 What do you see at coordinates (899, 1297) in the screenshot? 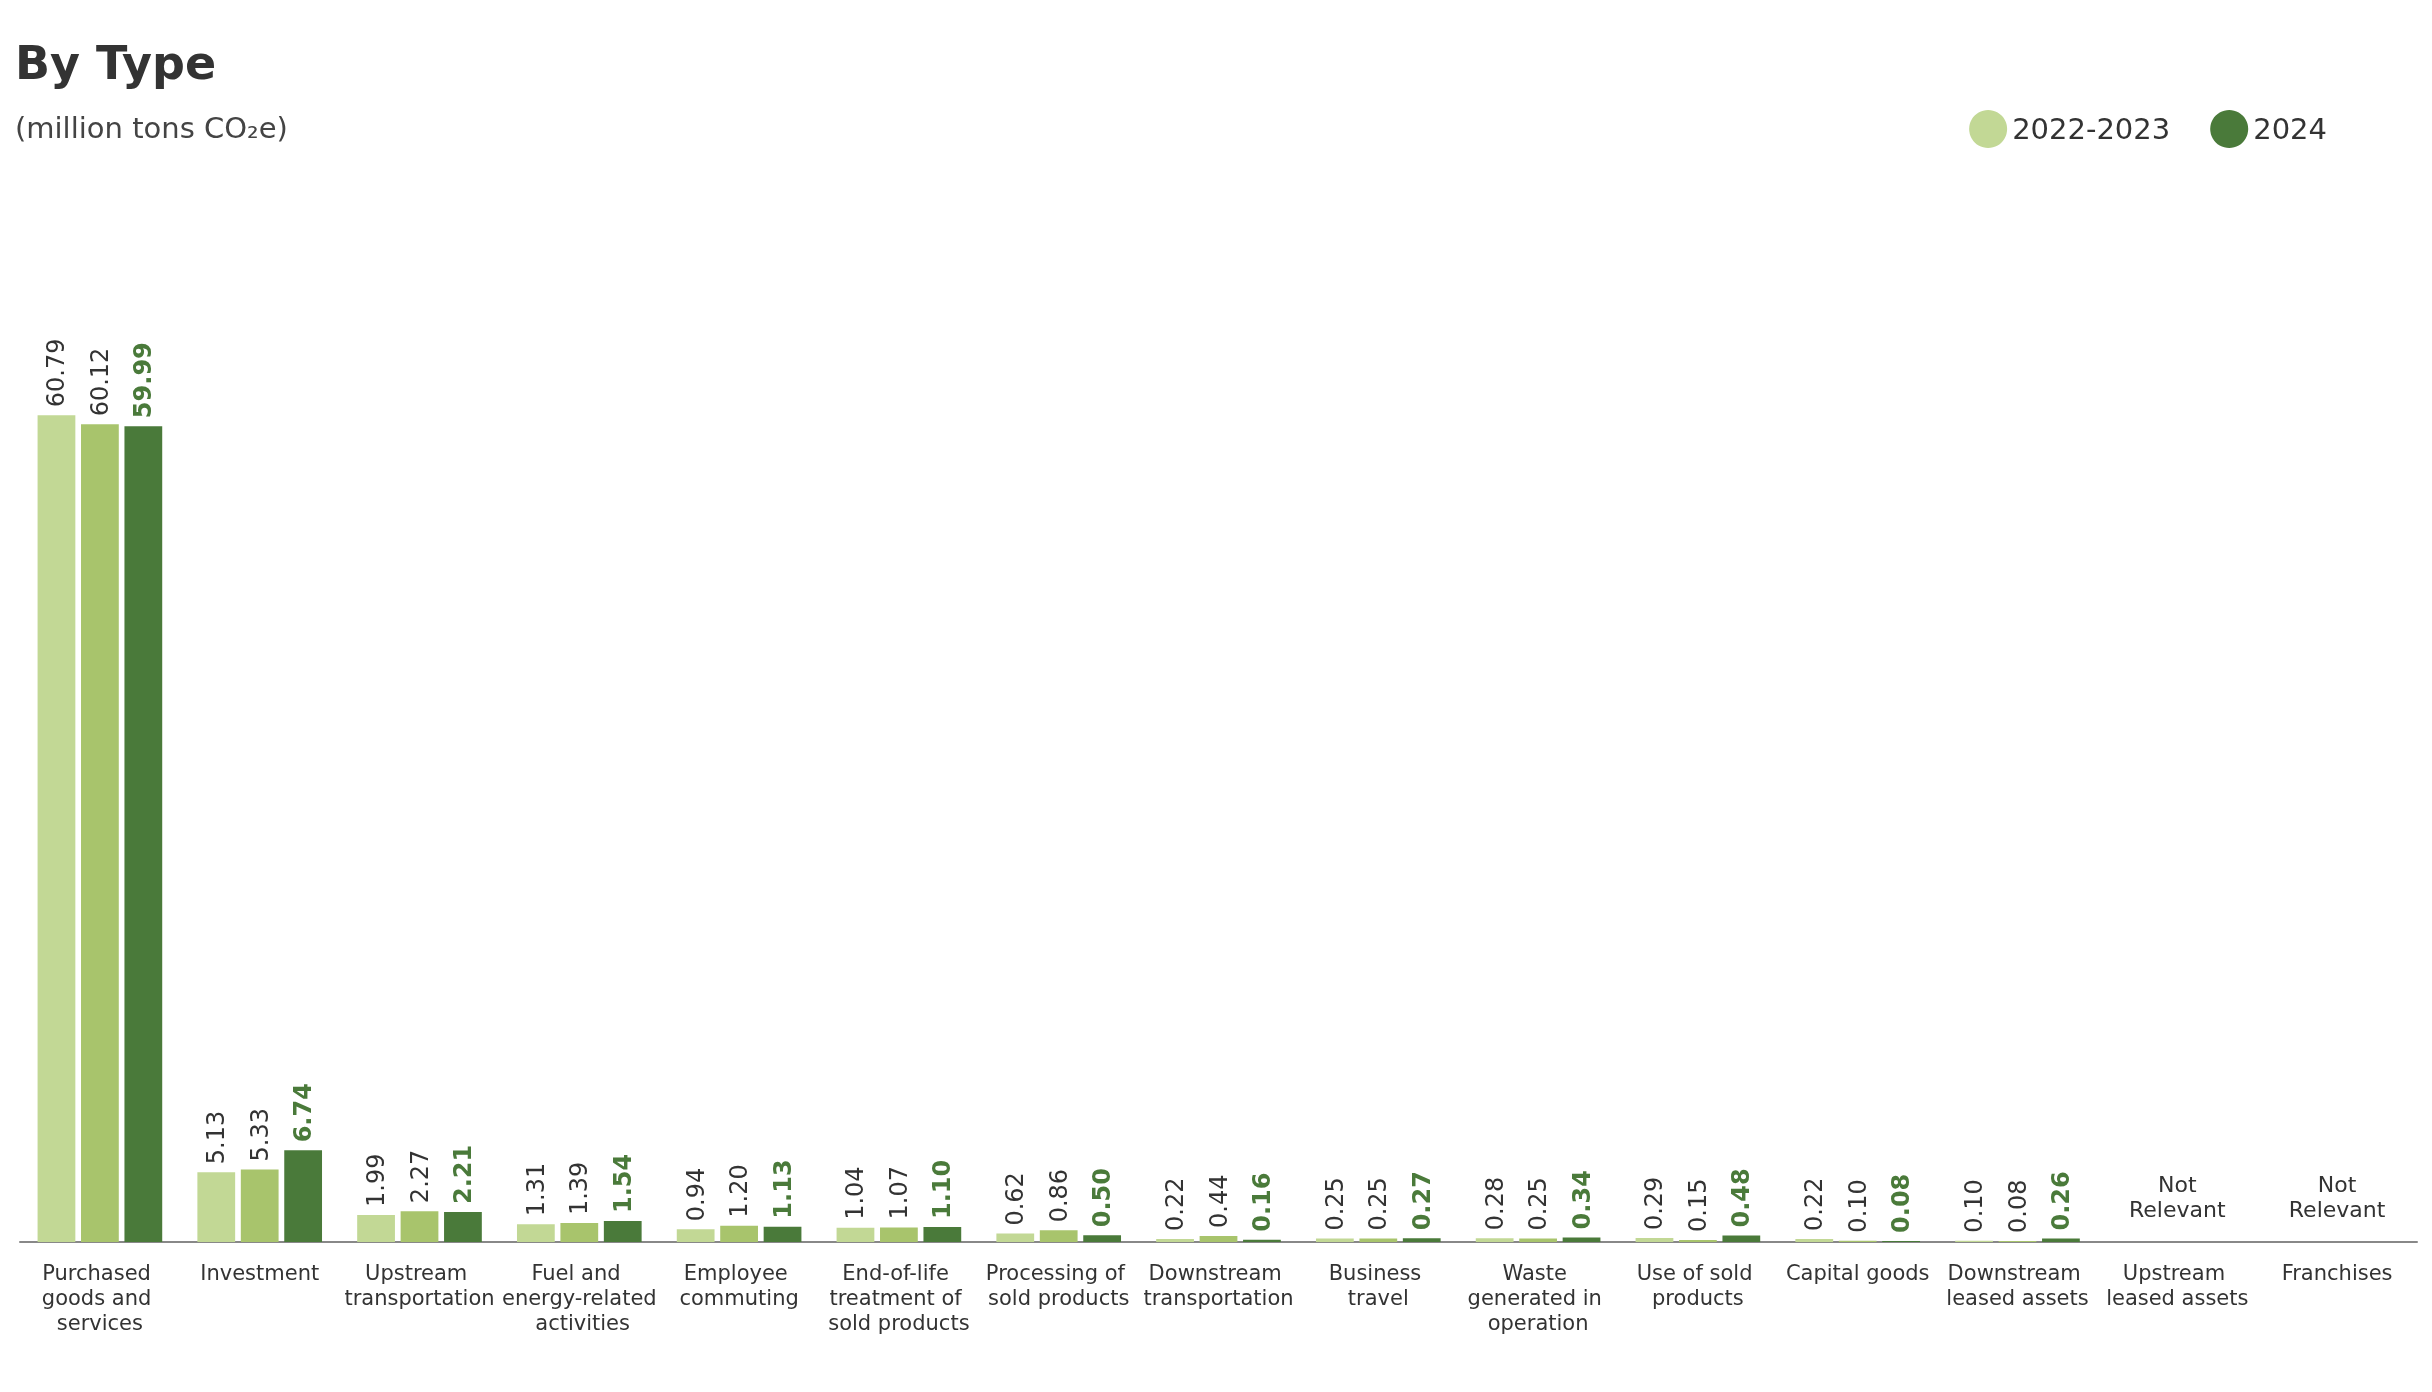
I see `x-tick-label: End-of-life treatment of sold products` at bounding box center [899, 1297].